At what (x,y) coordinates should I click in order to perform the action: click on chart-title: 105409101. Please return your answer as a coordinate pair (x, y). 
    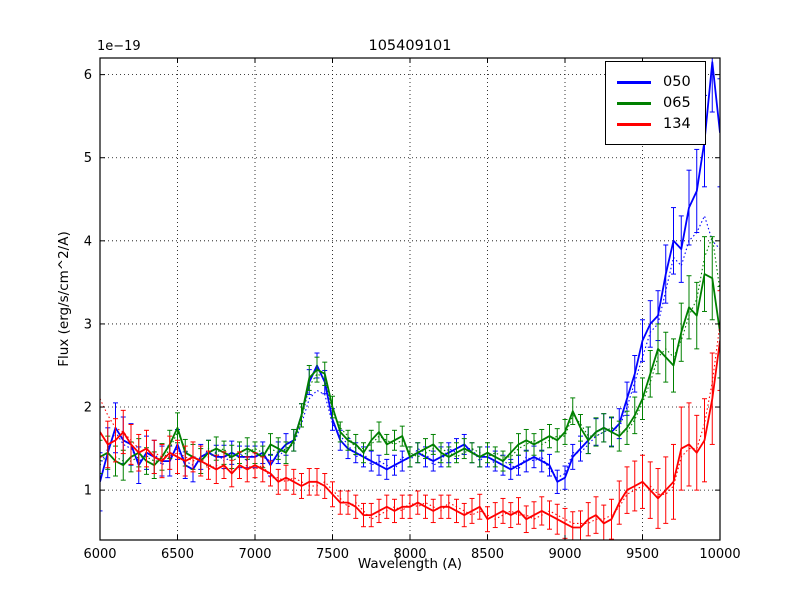
    Looking at the image, I should click on (410, 46).